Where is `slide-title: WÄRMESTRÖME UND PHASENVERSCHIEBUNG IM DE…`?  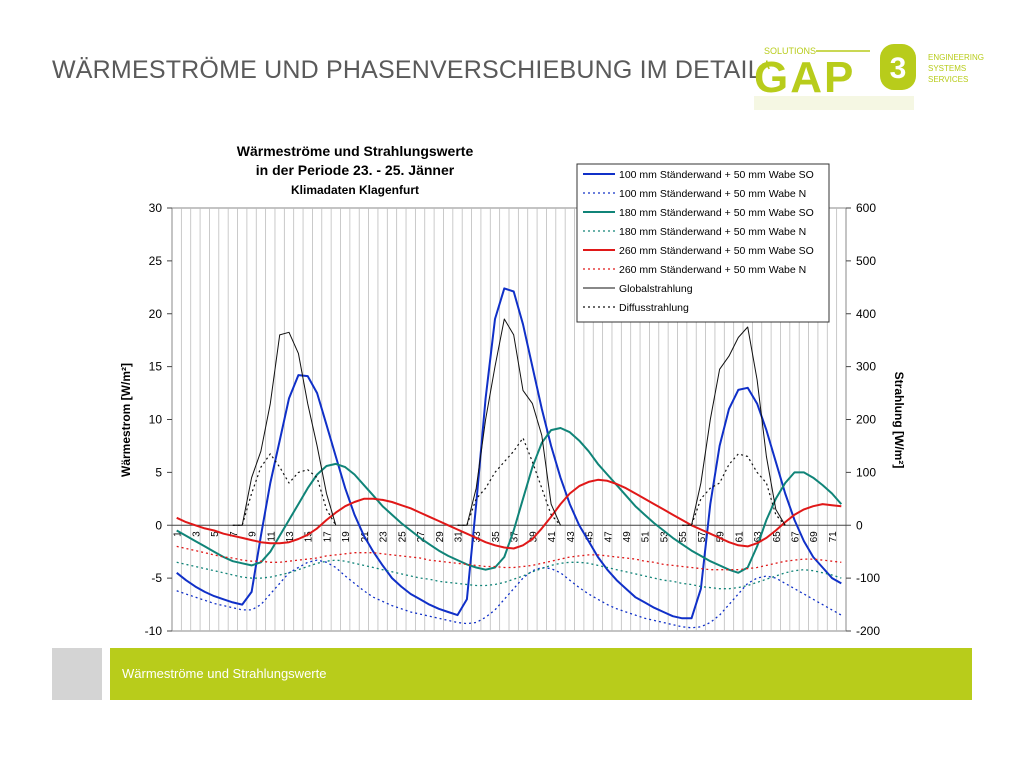
slide-title: WÄRMESTRÖME UND PHASENVERSCHIEBUNG IM DE… is located at coordinates (412, 70).